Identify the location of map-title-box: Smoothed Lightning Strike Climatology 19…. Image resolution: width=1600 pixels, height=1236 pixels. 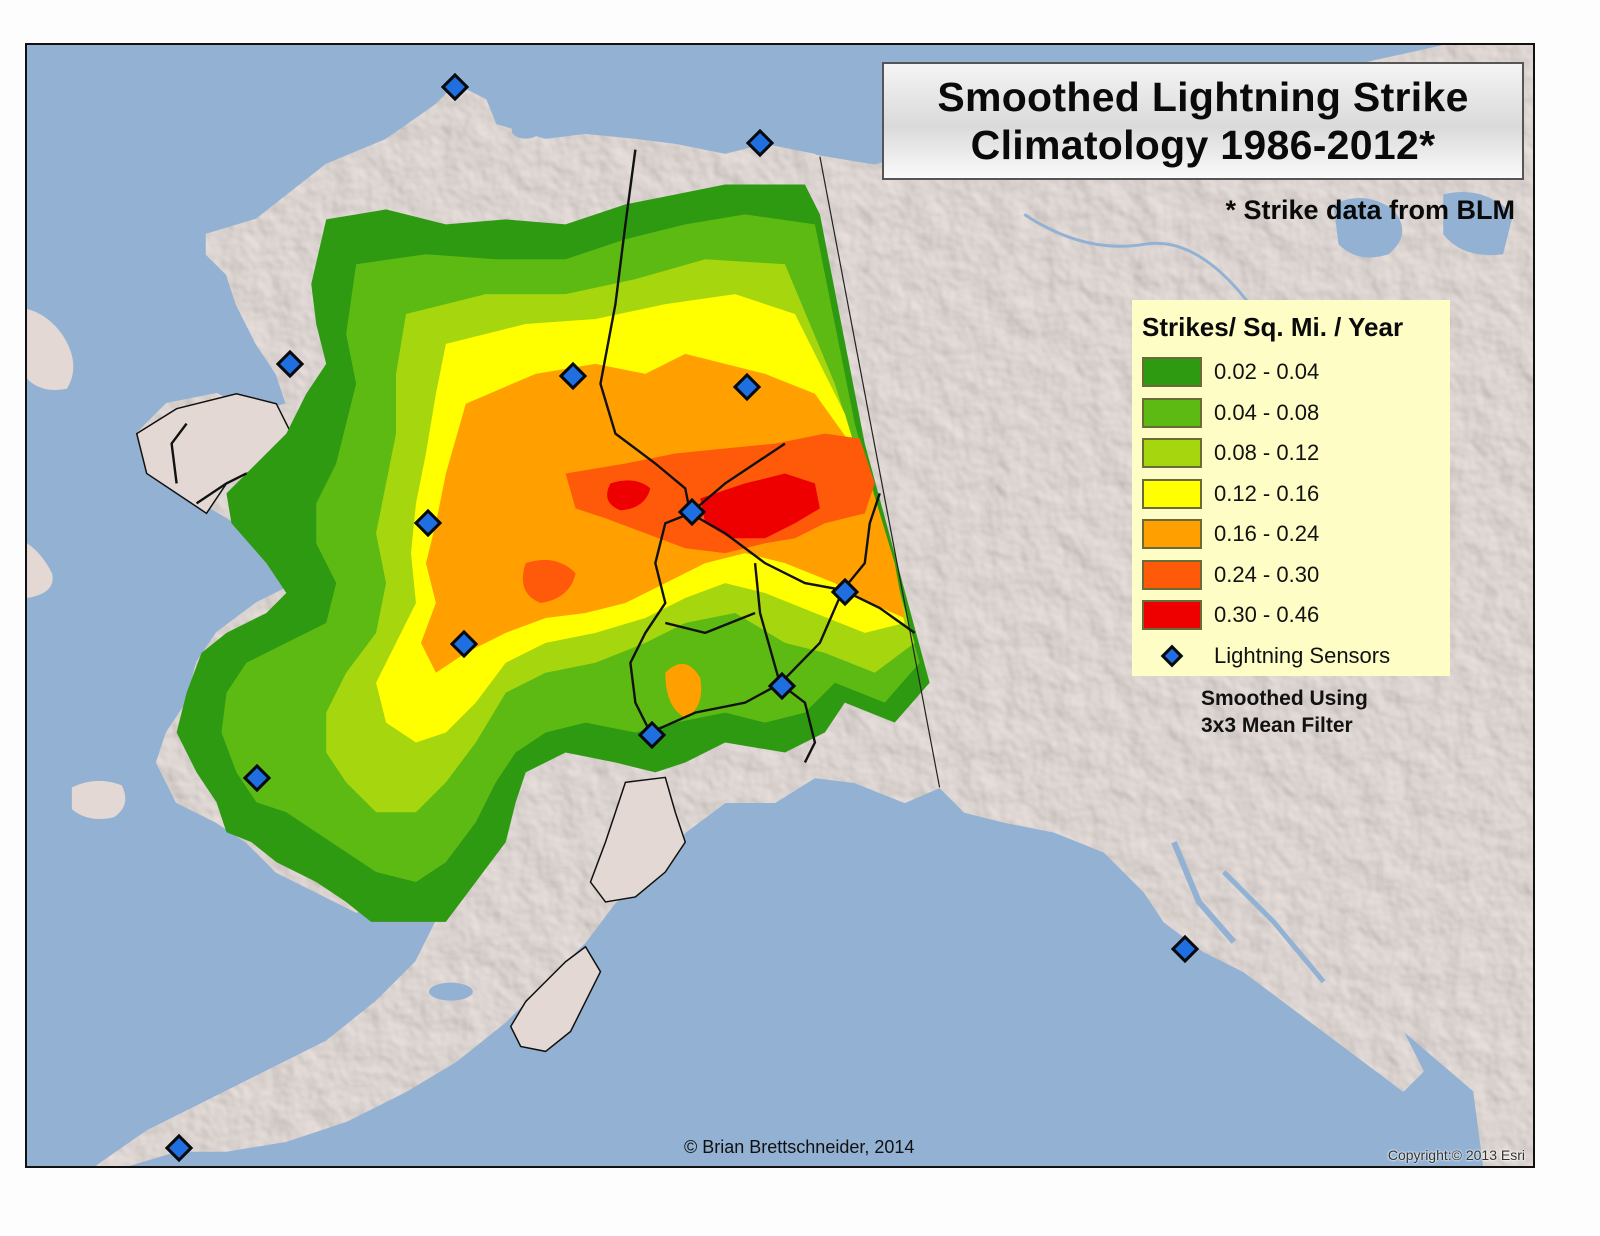
(1203, 121).